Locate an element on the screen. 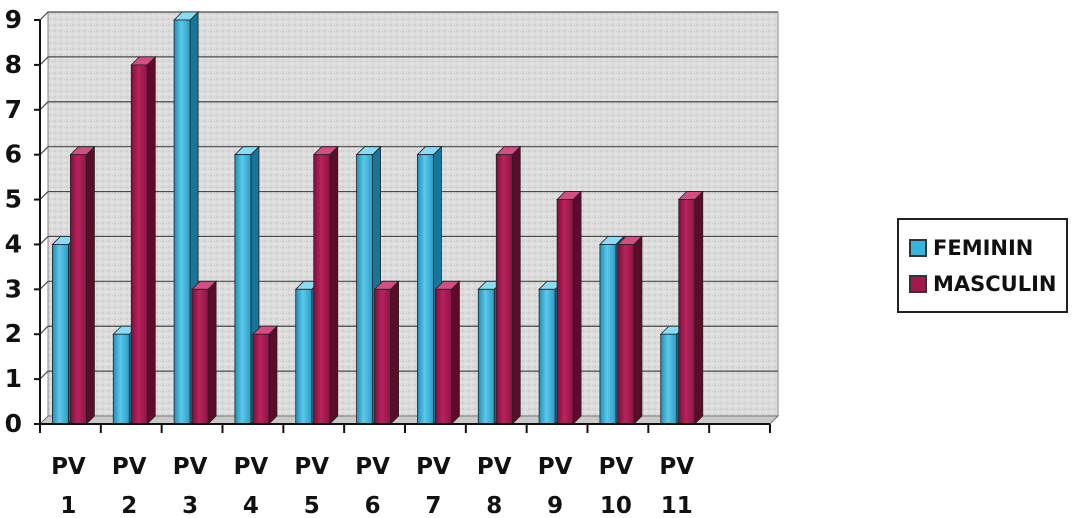 This screenshot has width=1075, height=518. legend-label-masculin: MASCULIN is located at coordinates (995, 284).